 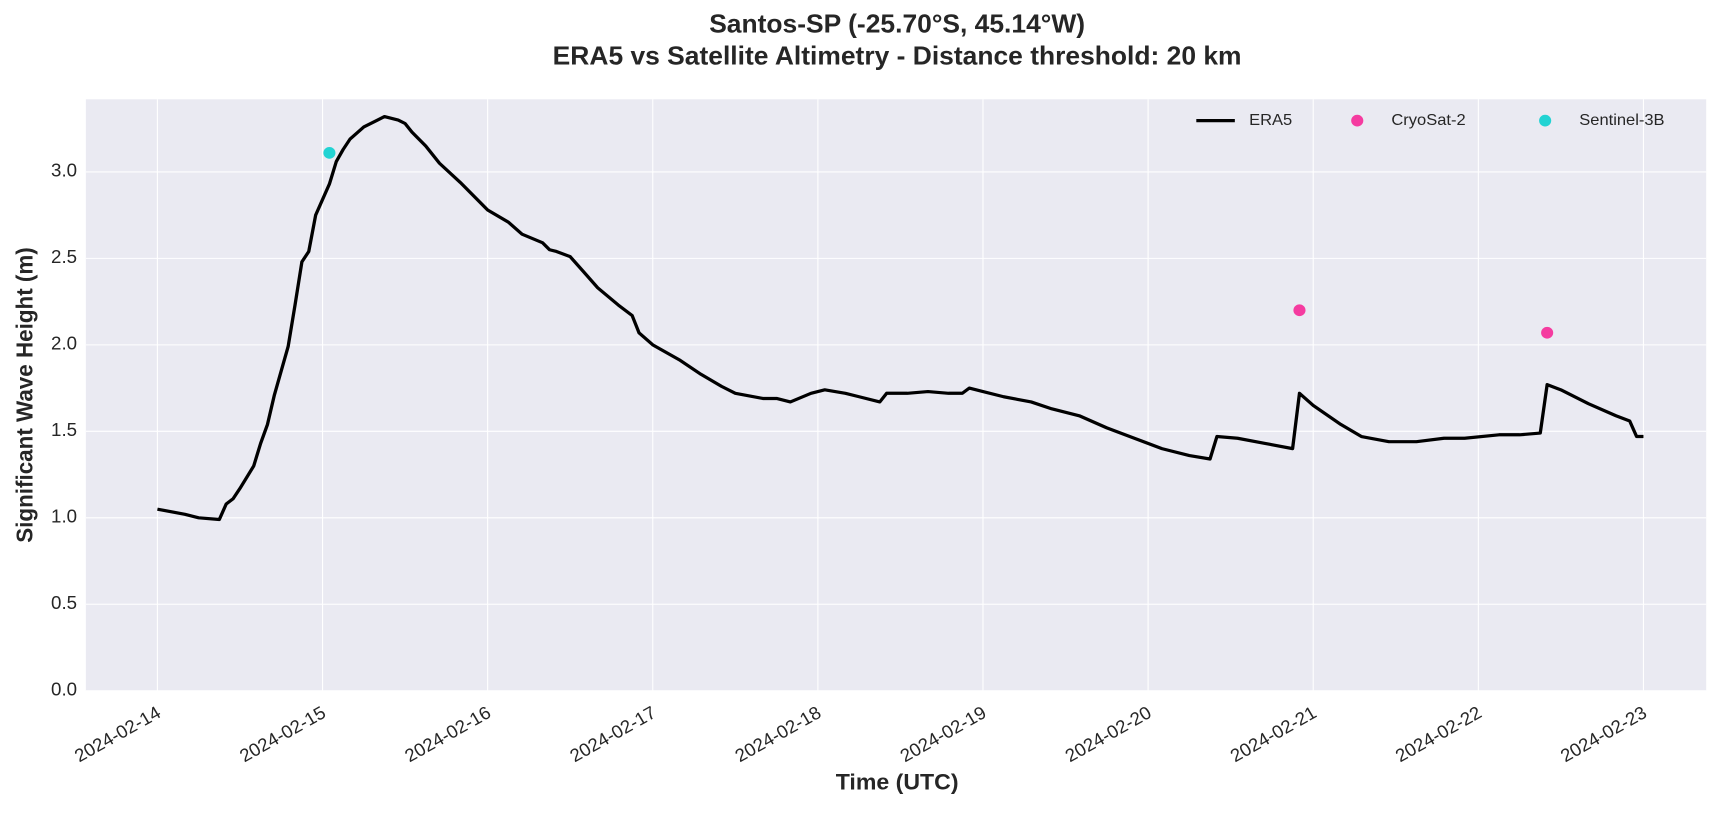 I want to click on x-axis-label: Time (UTC), so click(x=897, y=782).